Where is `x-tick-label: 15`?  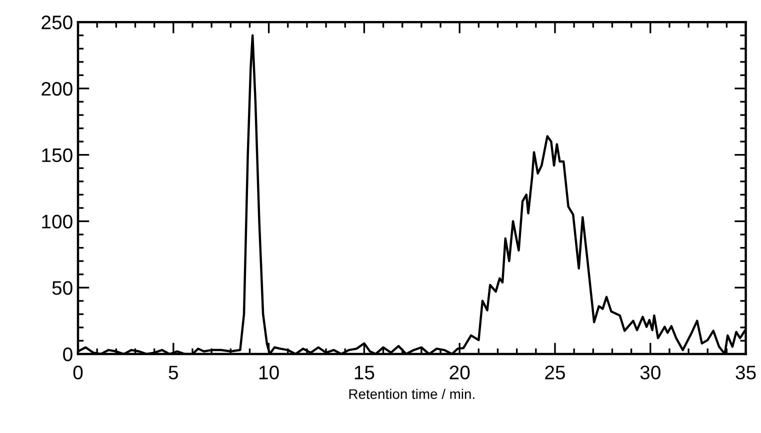 x-tick-label: 15 is located at coordinates (364, 373).